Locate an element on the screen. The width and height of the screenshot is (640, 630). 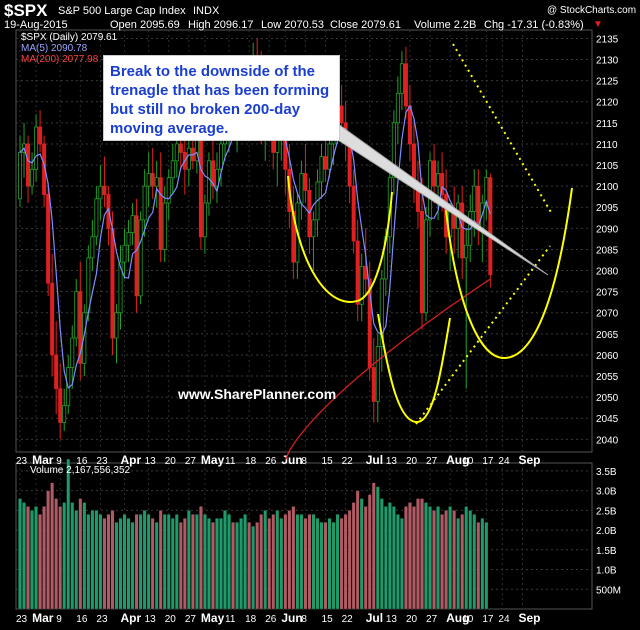
change-value: Chg -17.31 (-0.83%) is located at coordinates (534, 25).